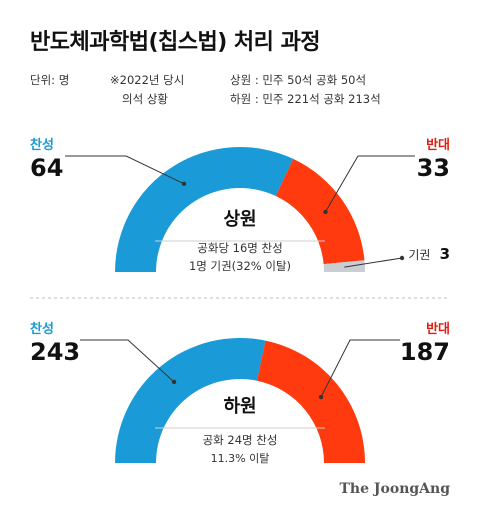  What do you see at coordinates (240, 406) in the screenshot?
I see `house-chart-title: 하원` at bounding box center [240, 406].